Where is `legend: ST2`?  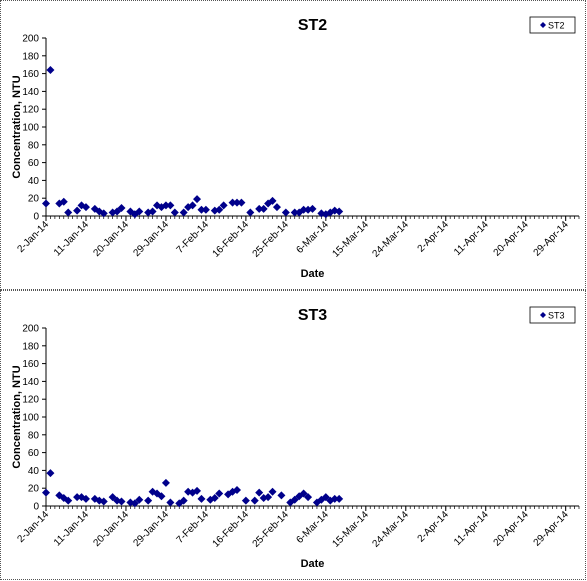 legend: ST2 is located at coordinates (552, 25).